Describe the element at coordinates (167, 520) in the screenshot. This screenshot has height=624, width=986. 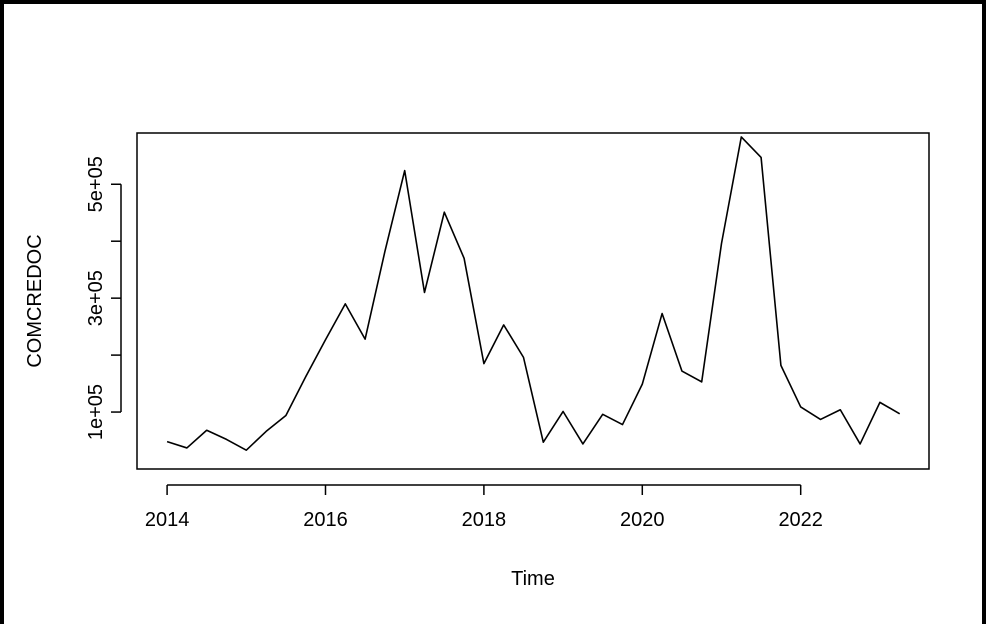
I see `x-tick-label: 2014` at that location.